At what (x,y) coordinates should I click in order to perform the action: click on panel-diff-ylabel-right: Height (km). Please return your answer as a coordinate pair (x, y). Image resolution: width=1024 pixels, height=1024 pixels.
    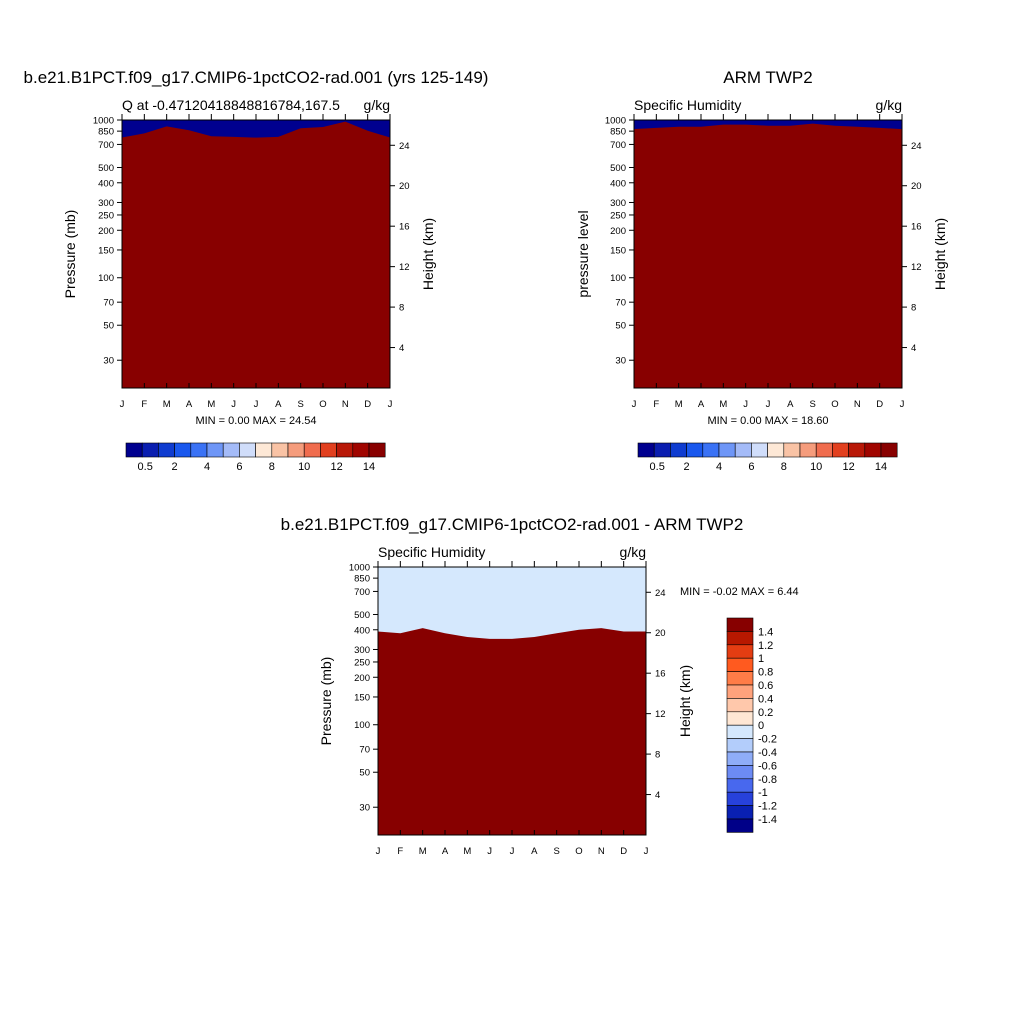
    Looking at the image, I should click on (685, 701).